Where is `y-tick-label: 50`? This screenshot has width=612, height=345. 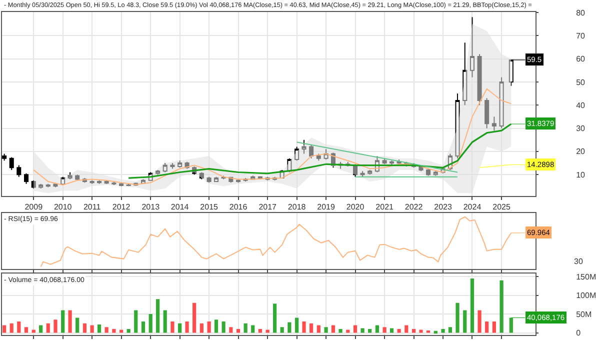
y-tick-label: 50 is located at coordinates (581, 82).